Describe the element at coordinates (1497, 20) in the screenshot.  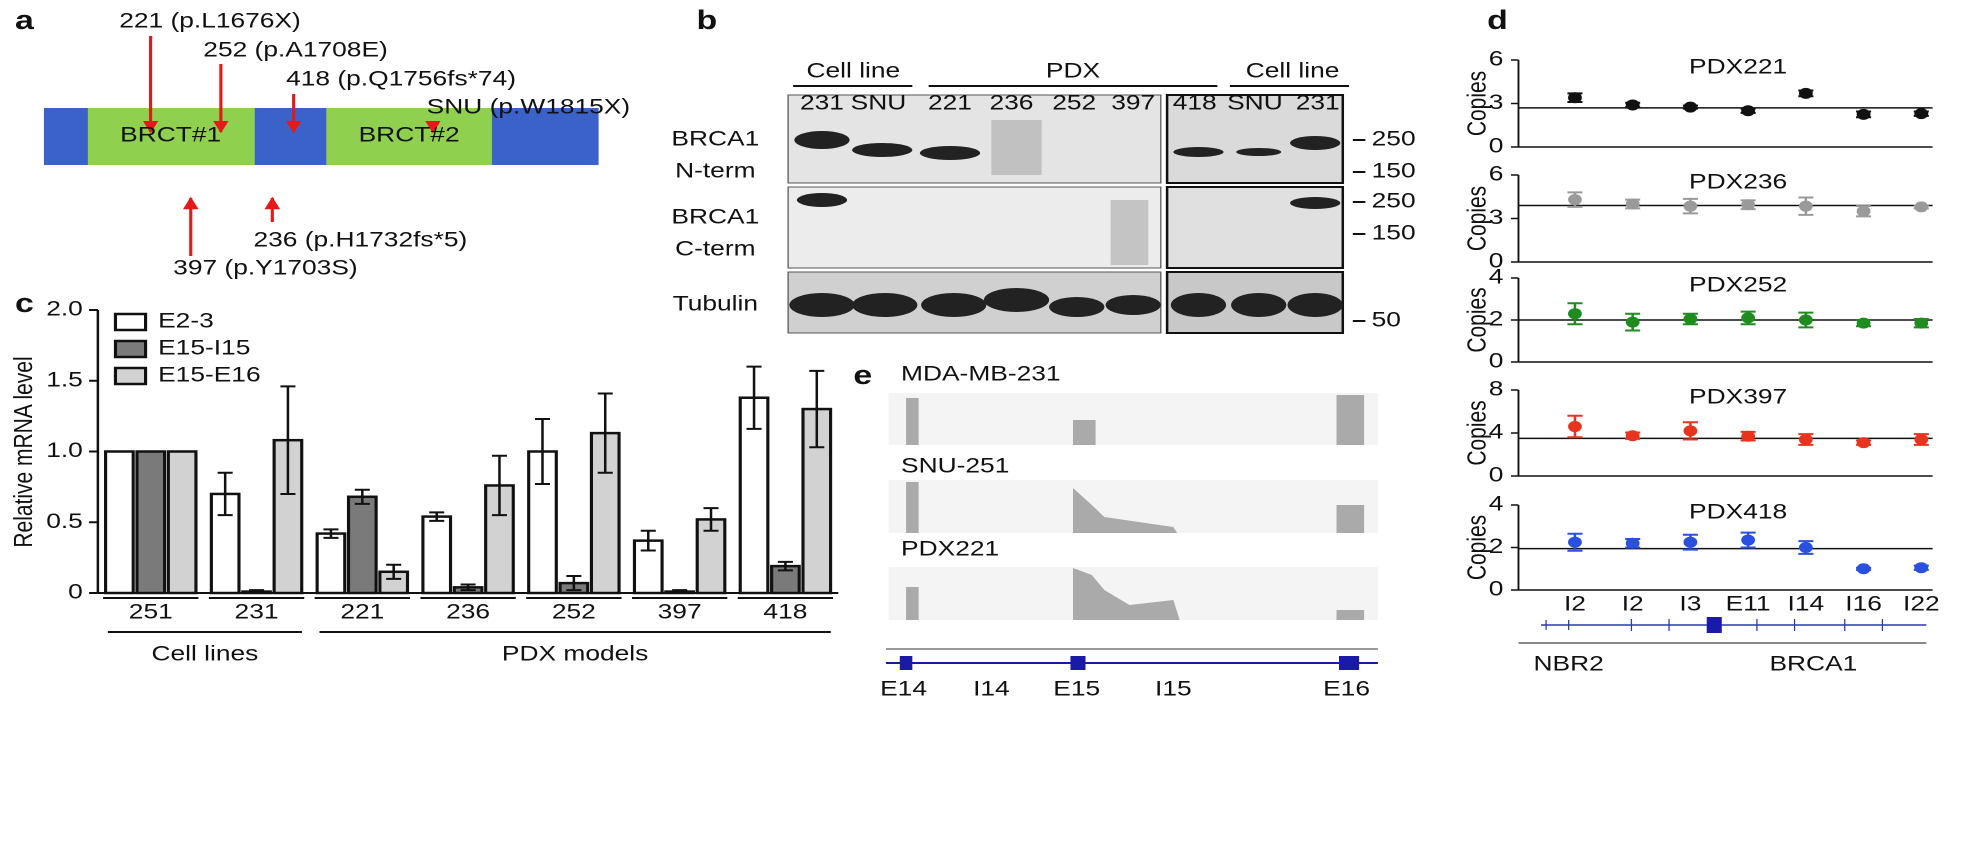
I see `panel-letter: d` at that location.